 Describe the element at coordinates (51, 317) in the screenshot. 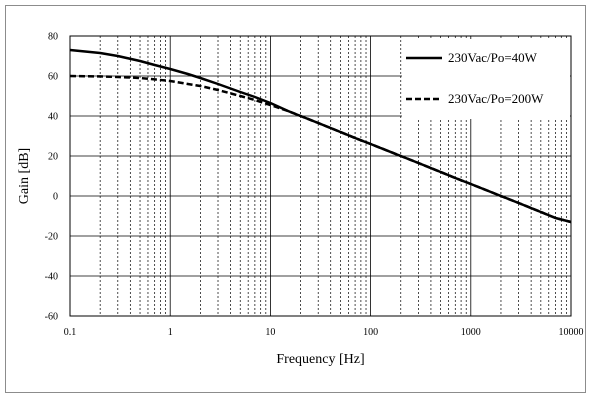

I see `y-tick-label: -60` at that location.